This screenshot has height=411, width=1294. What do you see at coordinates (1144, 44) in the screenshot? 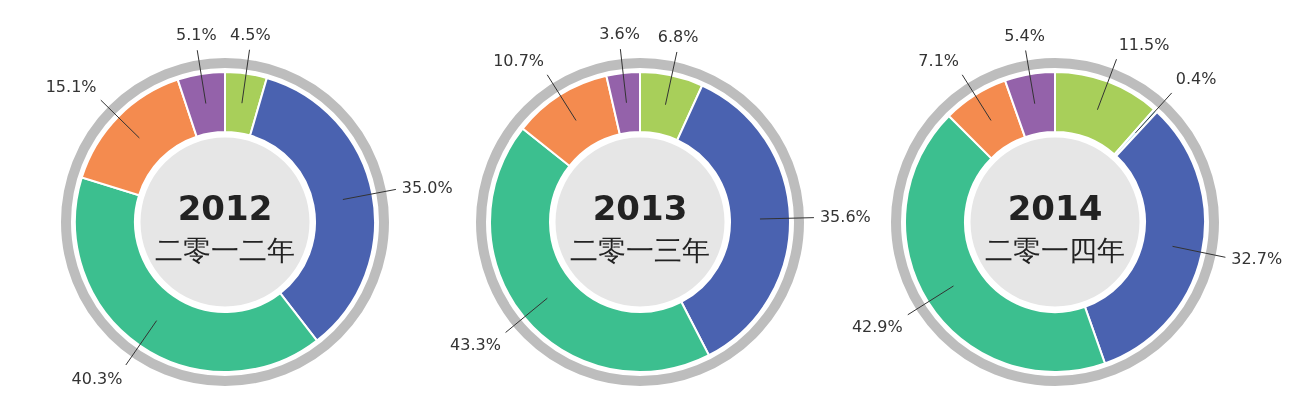
I see `data-label: 11.5%` at bounding box center [1144, 44].